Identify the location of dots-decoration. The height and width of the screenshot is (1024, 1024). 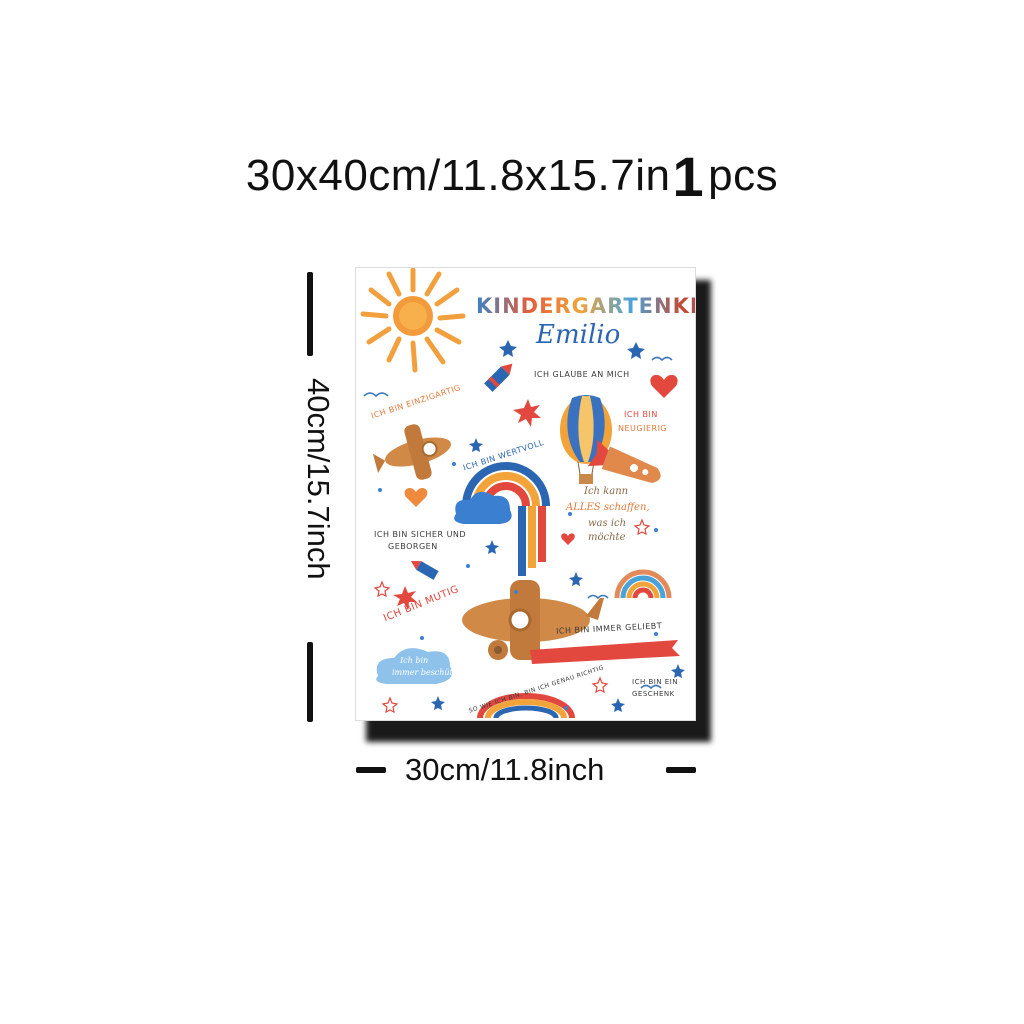
(518, 586).